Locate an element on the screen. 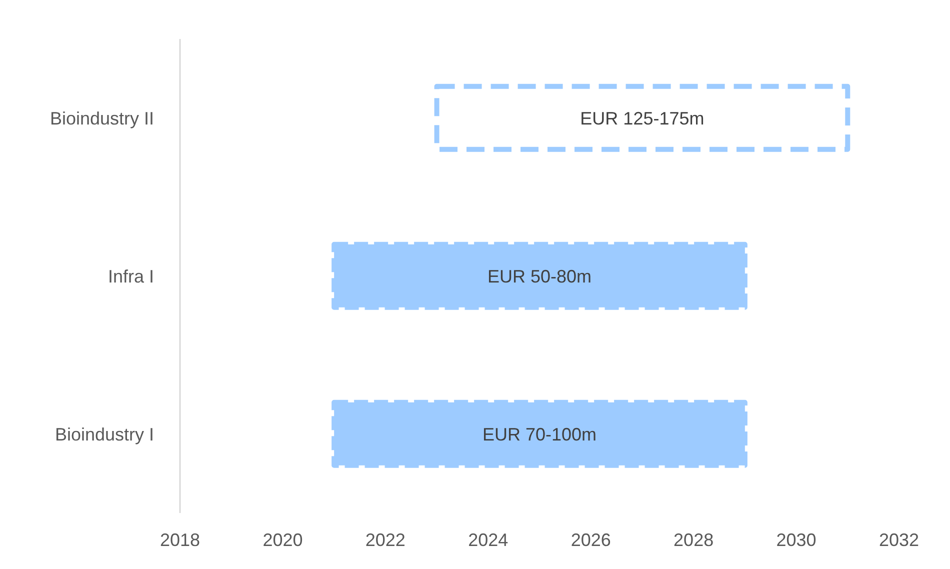 This screenshot has width=950, height=569. x-tick-label: 2032 is located at coordinates (899, 540).